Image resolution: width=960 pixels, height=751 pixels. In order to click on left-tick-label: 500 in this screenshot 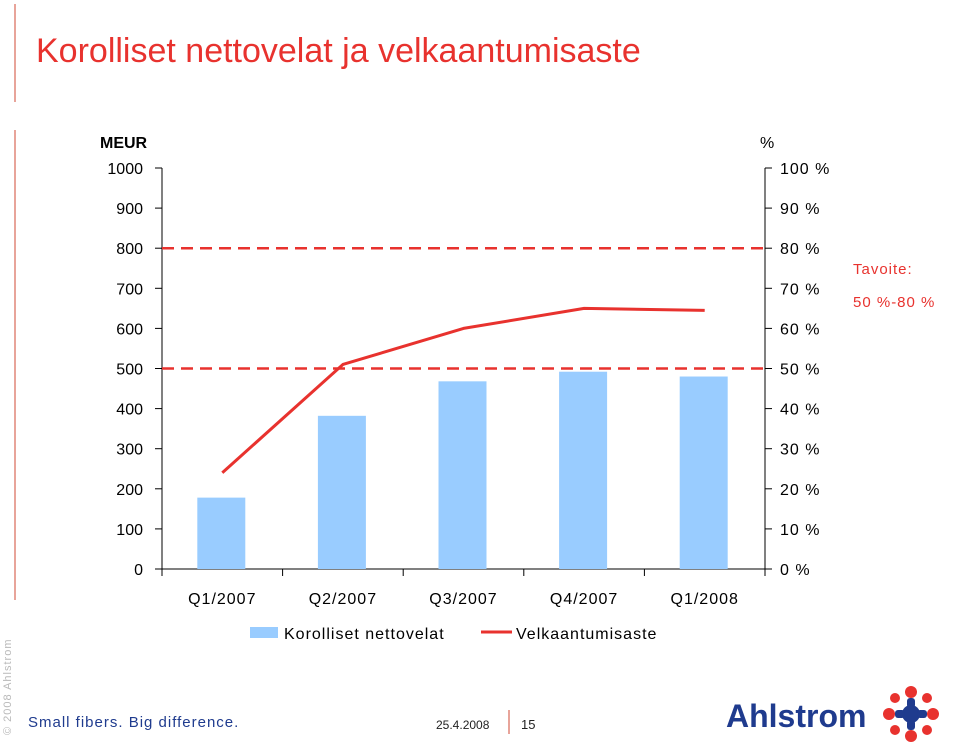, I will do `click(129, 370)`.